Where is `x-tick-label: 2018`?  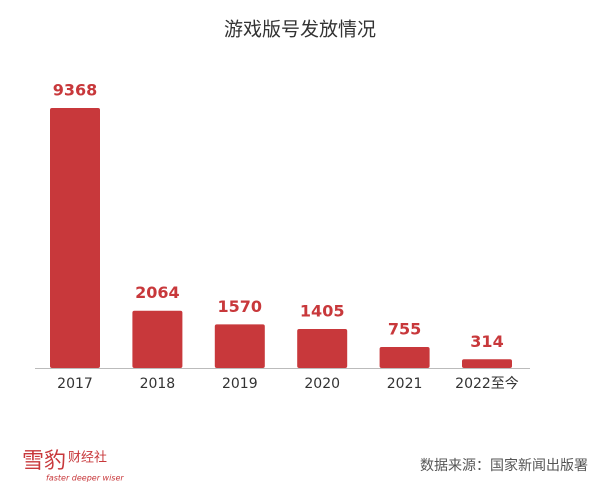 x-tick-label: 2018 is located at coordinates (158, 384).